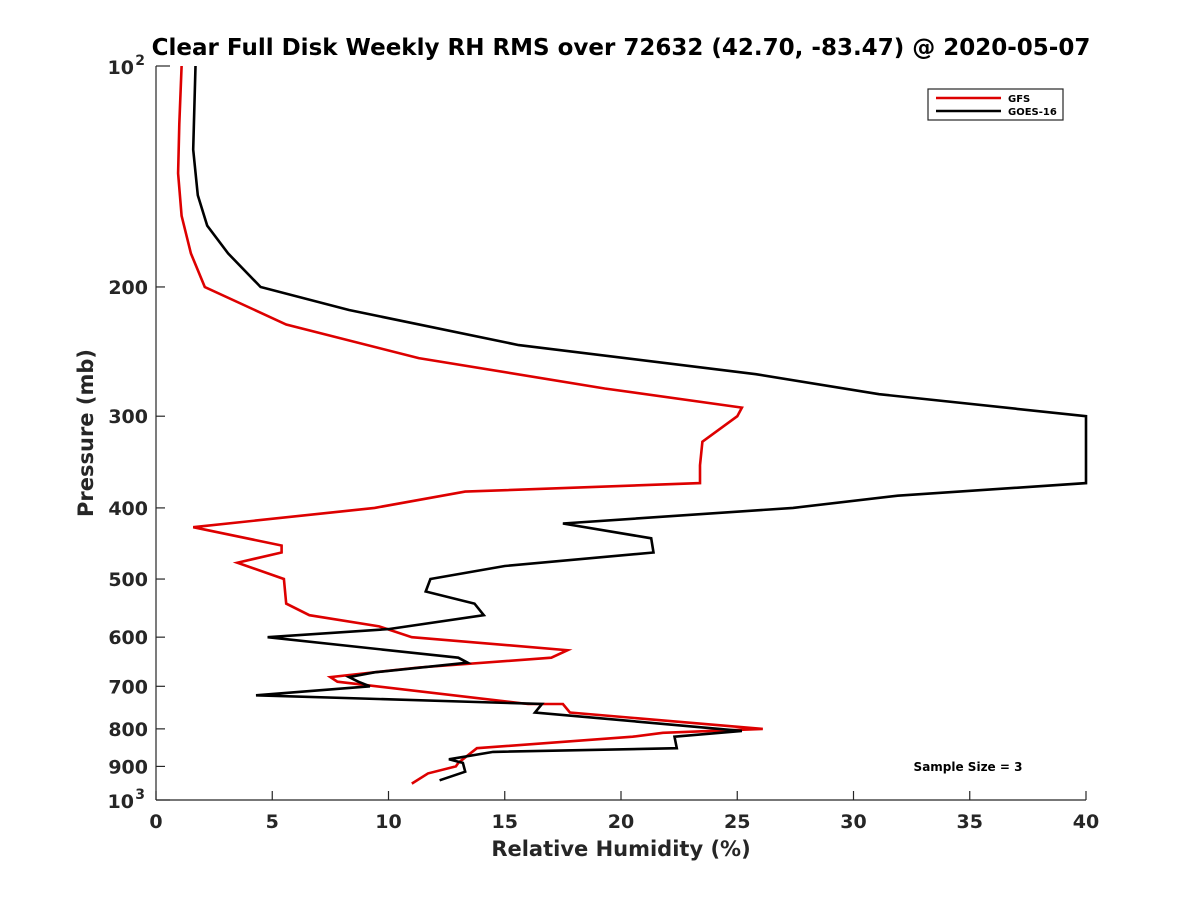 This screenshot has width=1200, height=900. Describe the element at coordinates (128, 288) in the screenshot. I see `y-tick-label: 200` at that location.